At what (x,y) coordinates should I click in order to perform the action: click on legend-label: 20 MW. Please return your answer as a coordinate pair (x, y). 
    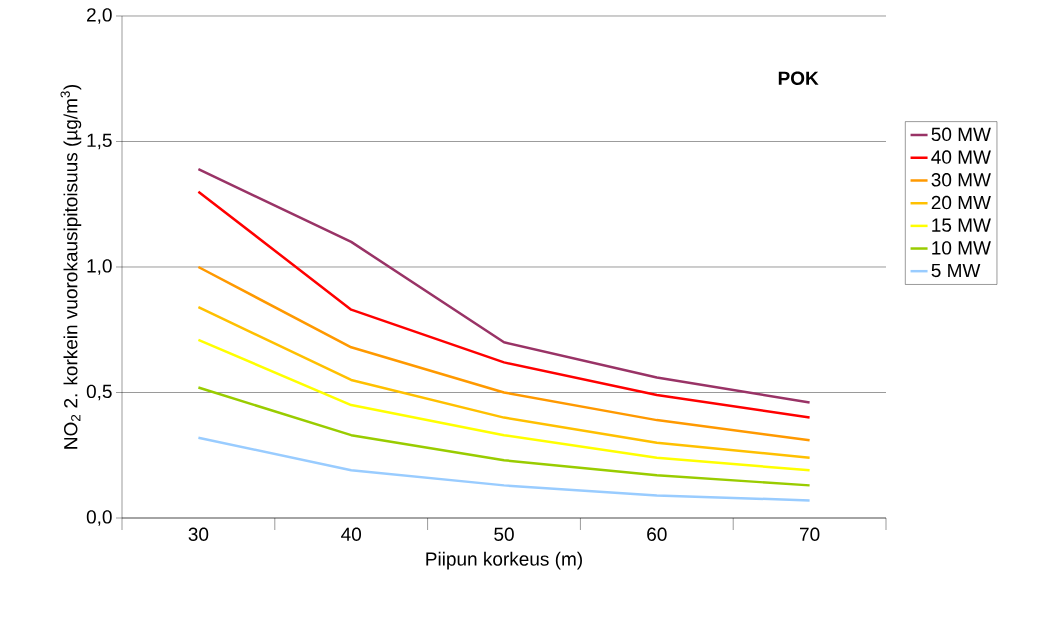
    Looking at the image, I should click on (961, 202).